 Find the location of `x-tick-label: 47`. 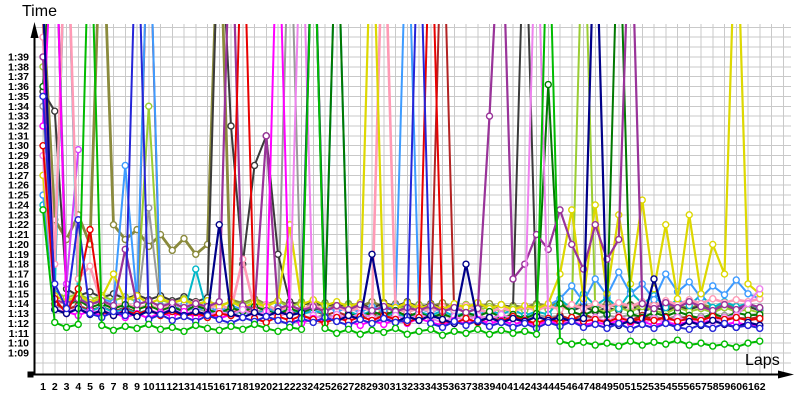

x-tick-label: 47 is located at coordinates (584, 387).